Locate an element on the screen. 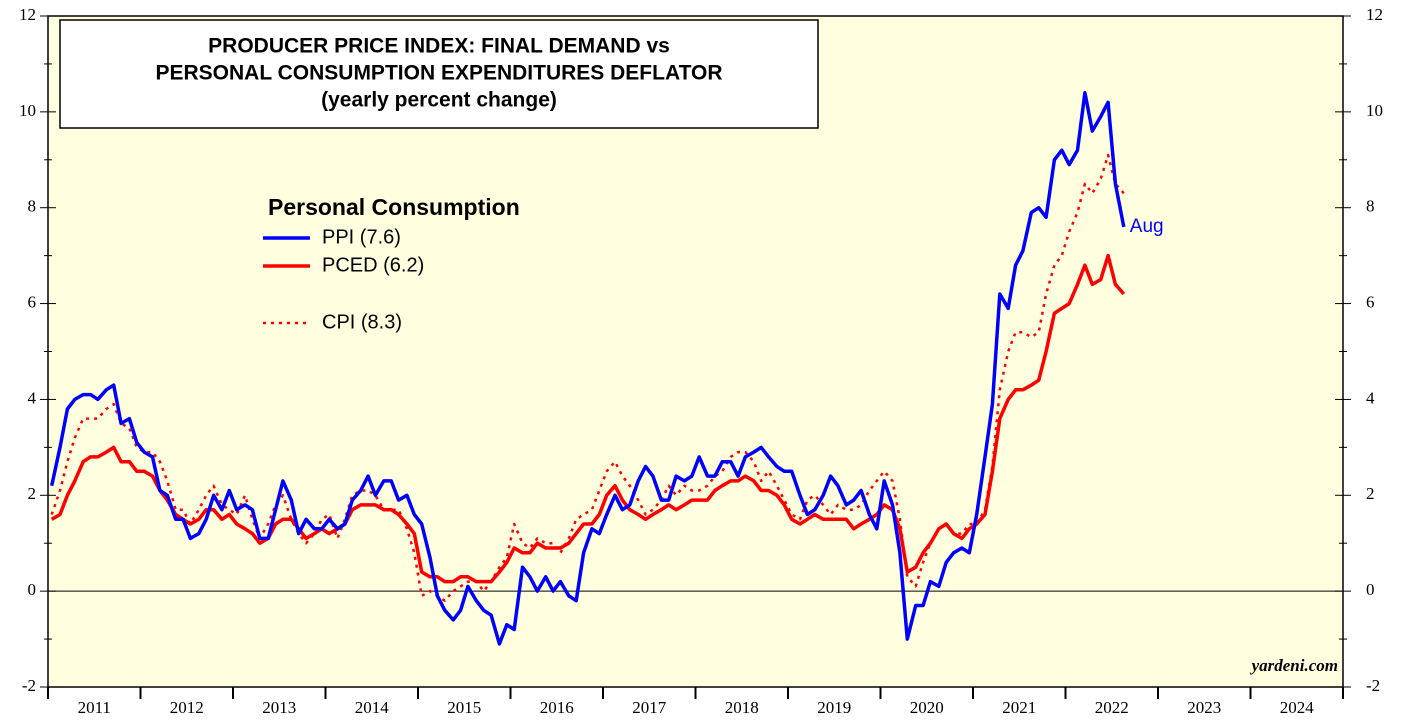 Image resolution: width=1405 pixels, height=721 pixels. x-tick-label: 2011 is located at coordinates (94, 707).